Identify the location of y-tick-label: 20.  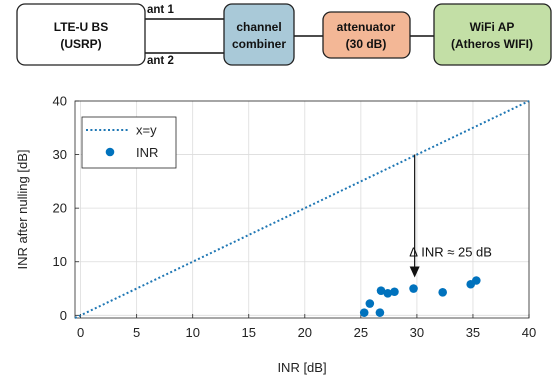
(60, 208).